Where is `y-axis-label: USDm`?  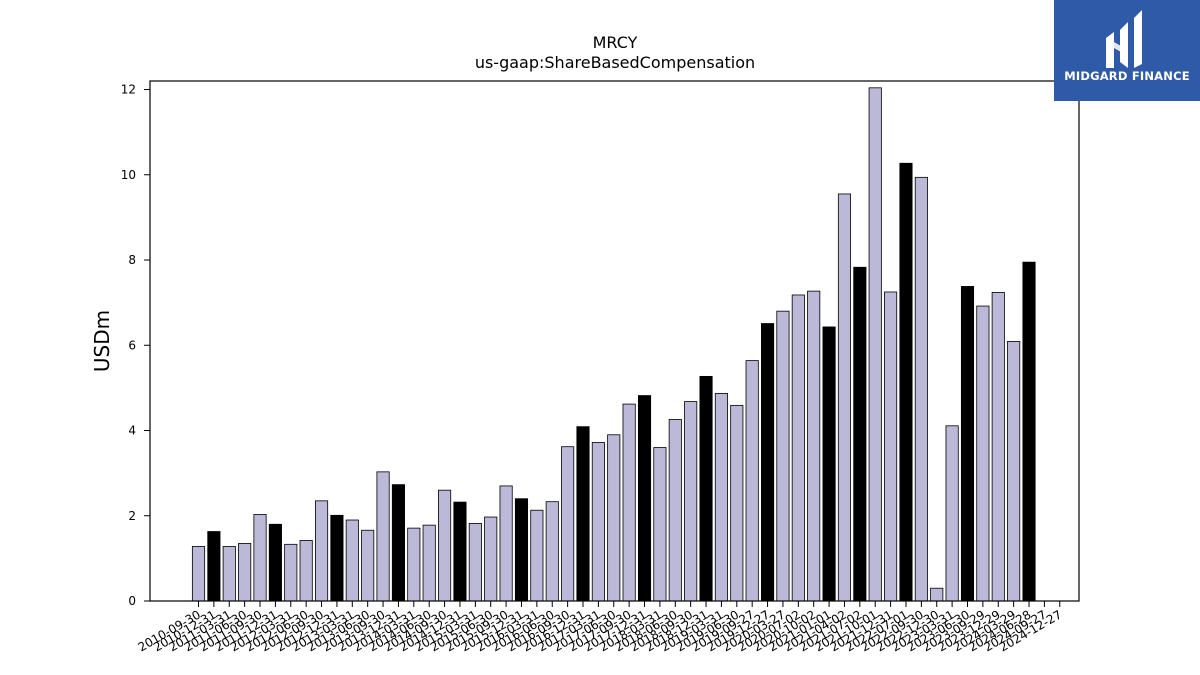
y-axis-label: USDm is located at coordinates (102, 341).